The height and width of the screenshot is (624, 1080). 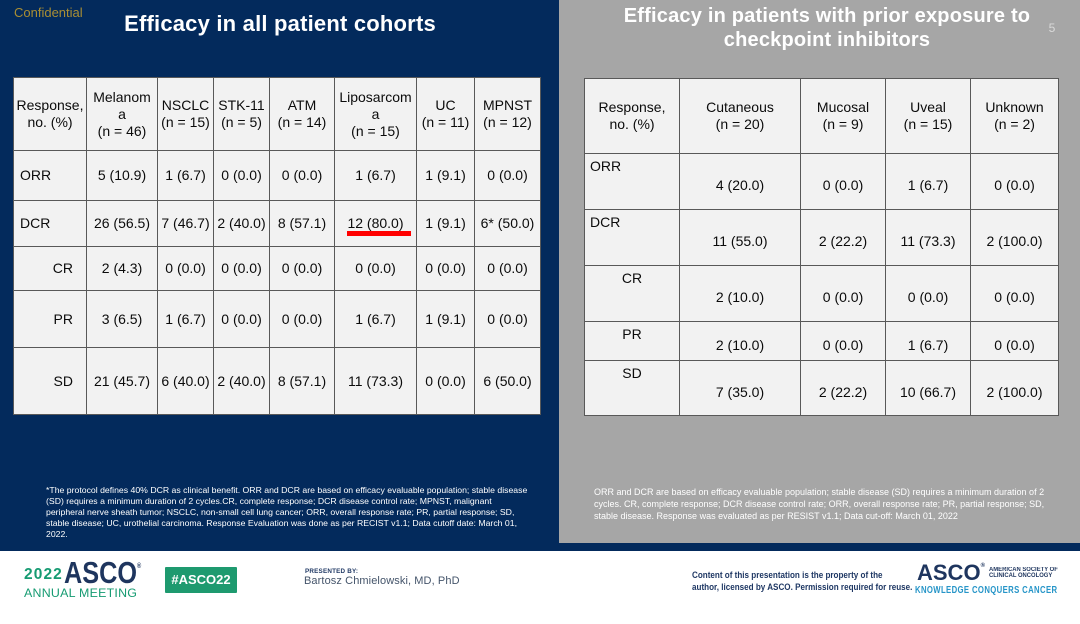 I want to click on row-label: SD, so click(x=632, y=388).